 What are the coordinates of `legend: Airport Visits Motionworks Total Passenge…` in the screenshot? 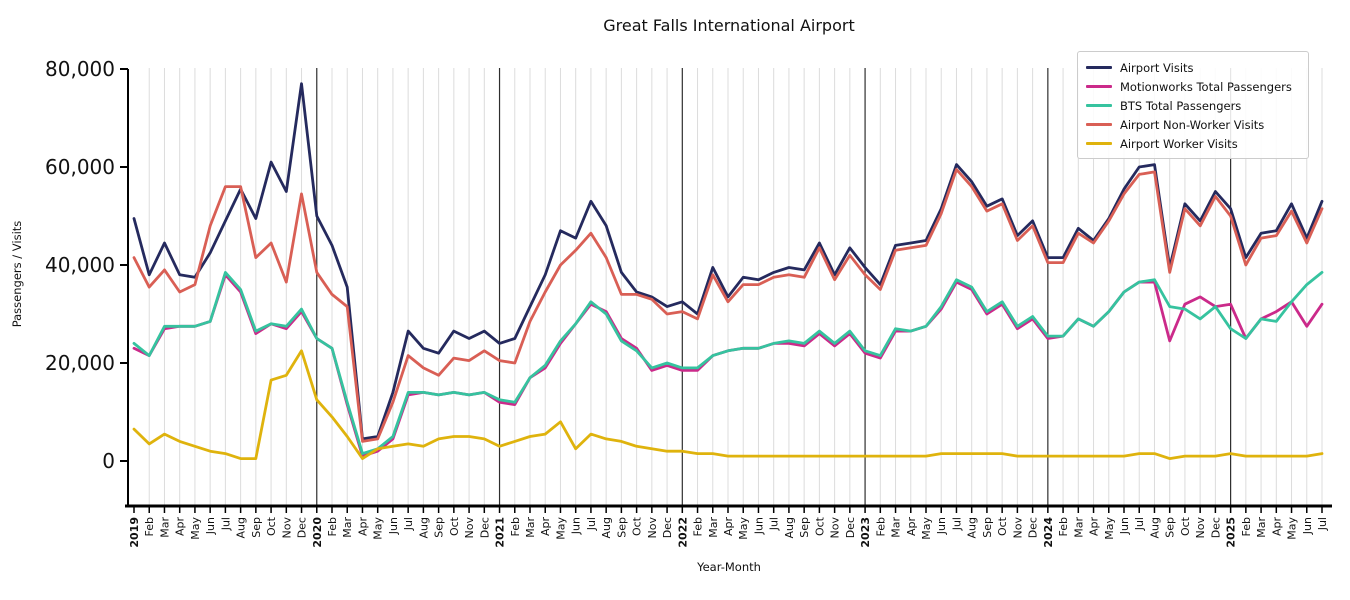 It's located at (1193, 105).